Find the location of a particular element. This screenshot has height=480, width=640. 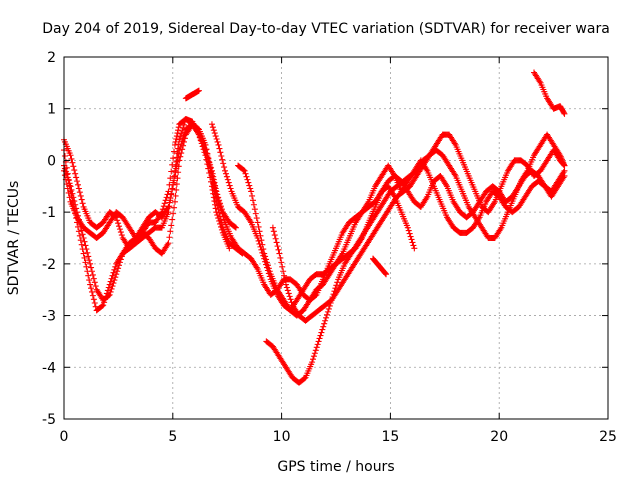

y-tick-label: 2 is located at coordinates (51, 58).